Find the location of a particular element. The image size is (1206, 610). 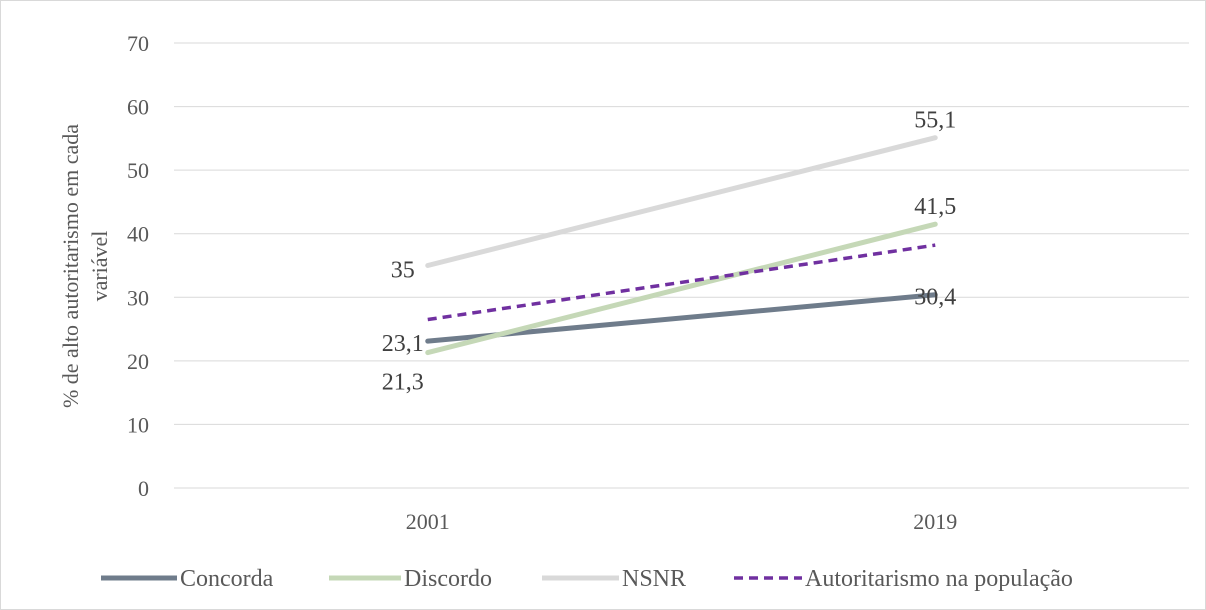

y-tick-label: 30 is located at coordinates (138, 297).